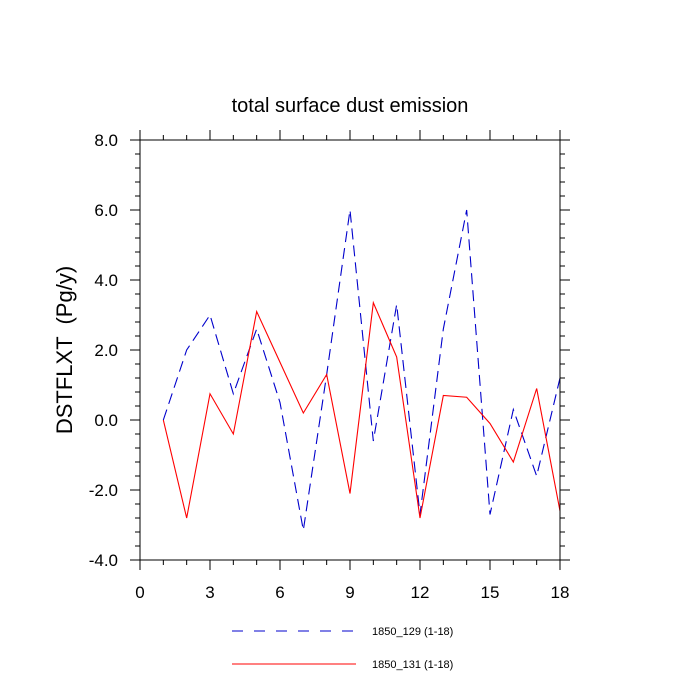  What do you see at coordinates (106, 140) in the screenshot?
I see `y-tick-label: 8.0` at bounding box center [106, 140].